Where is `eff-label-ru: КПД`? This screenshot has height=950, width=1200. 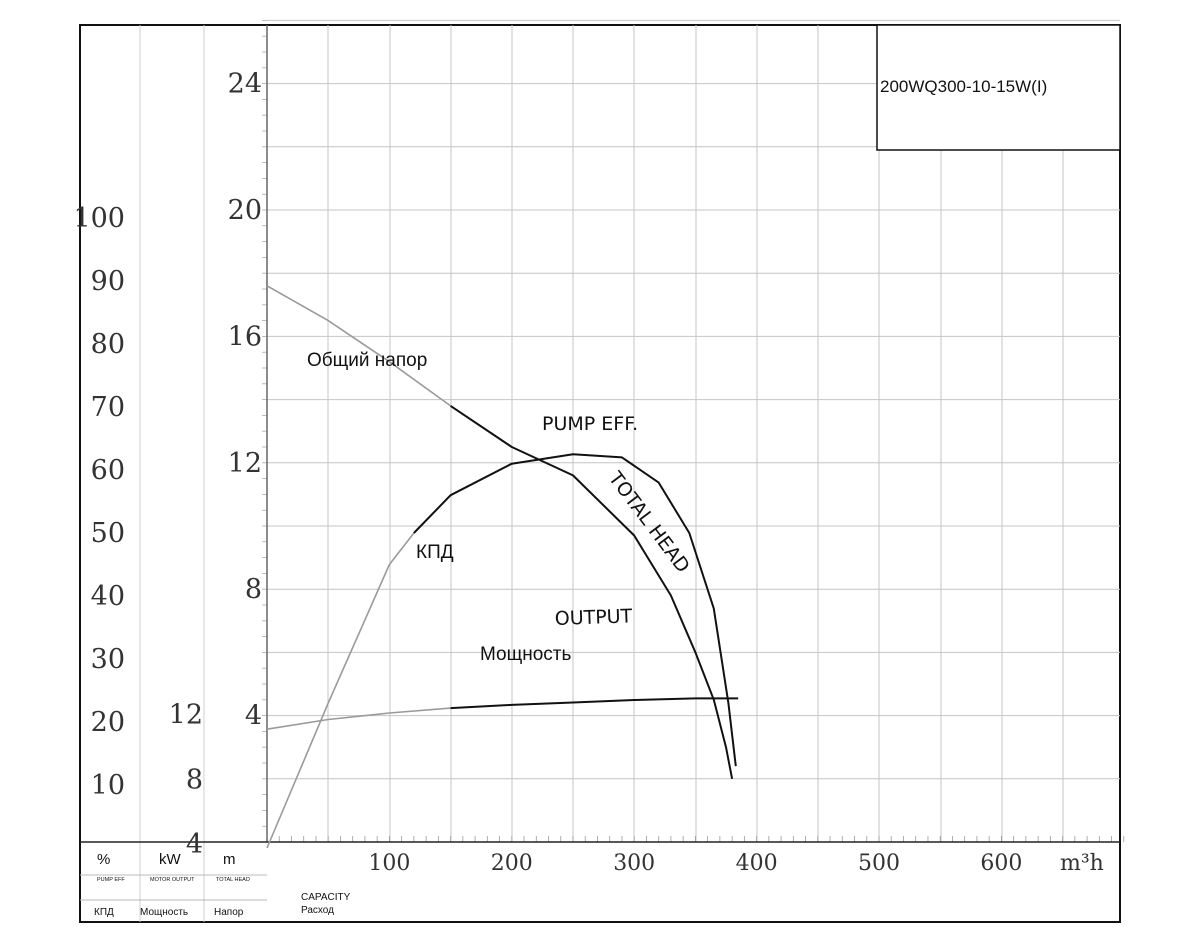 eff-label-ru: КПД is located at coordinates (435, 552).